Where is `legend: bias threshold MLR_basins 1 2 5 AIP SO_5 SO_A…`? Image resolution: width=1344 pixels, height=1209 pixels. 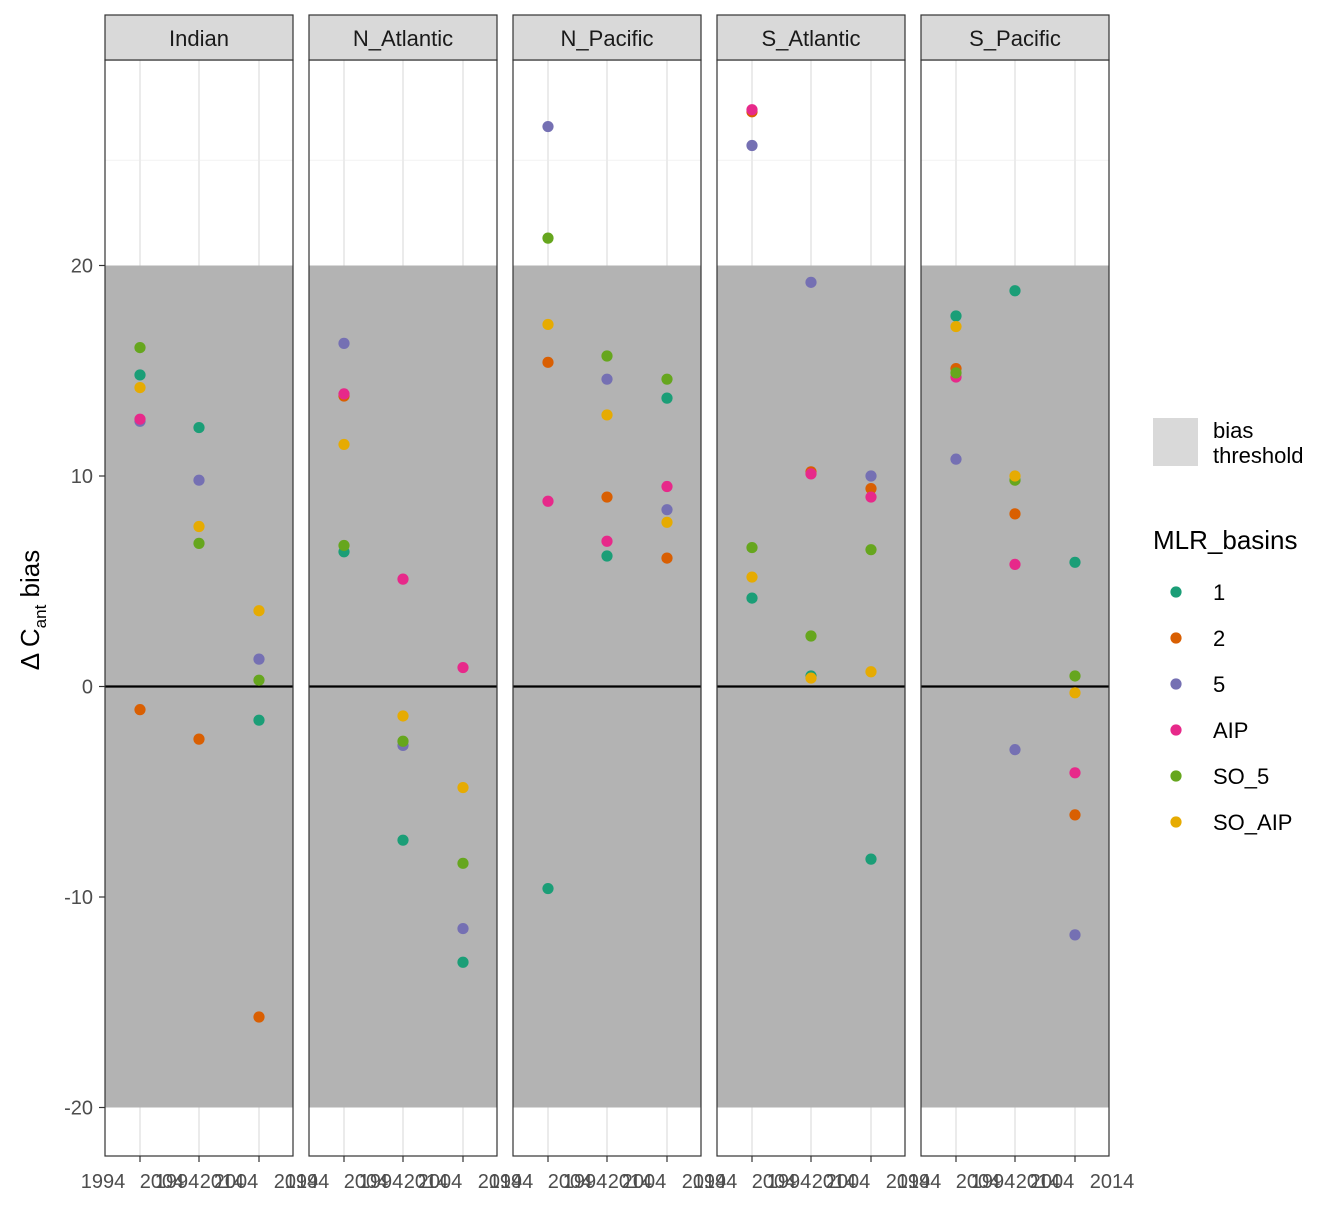 legend: bias threshold MLR_basins 1 2 5 AIP SO_5 SO_A… is located at coordinates (1228, 626).